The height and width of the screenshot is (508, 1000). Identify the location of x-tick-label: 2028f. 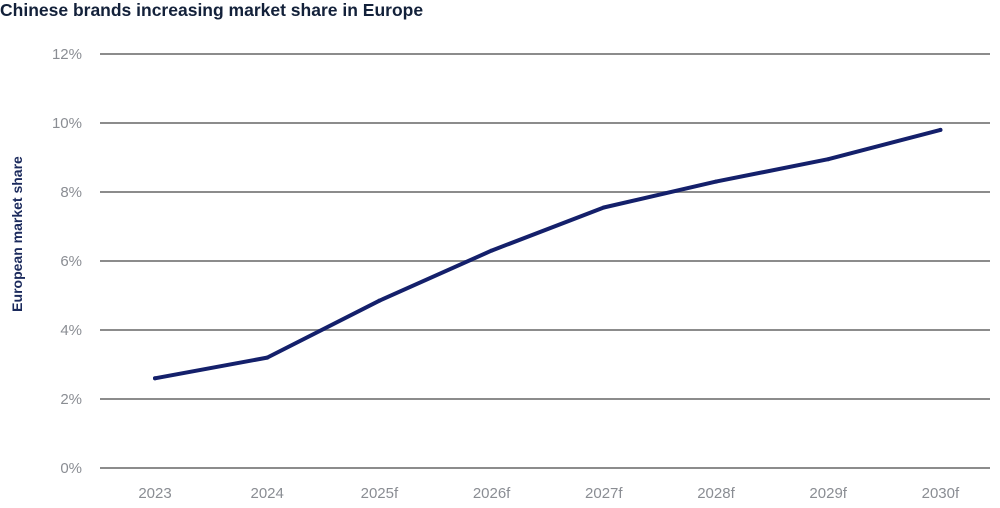
(716, 493).